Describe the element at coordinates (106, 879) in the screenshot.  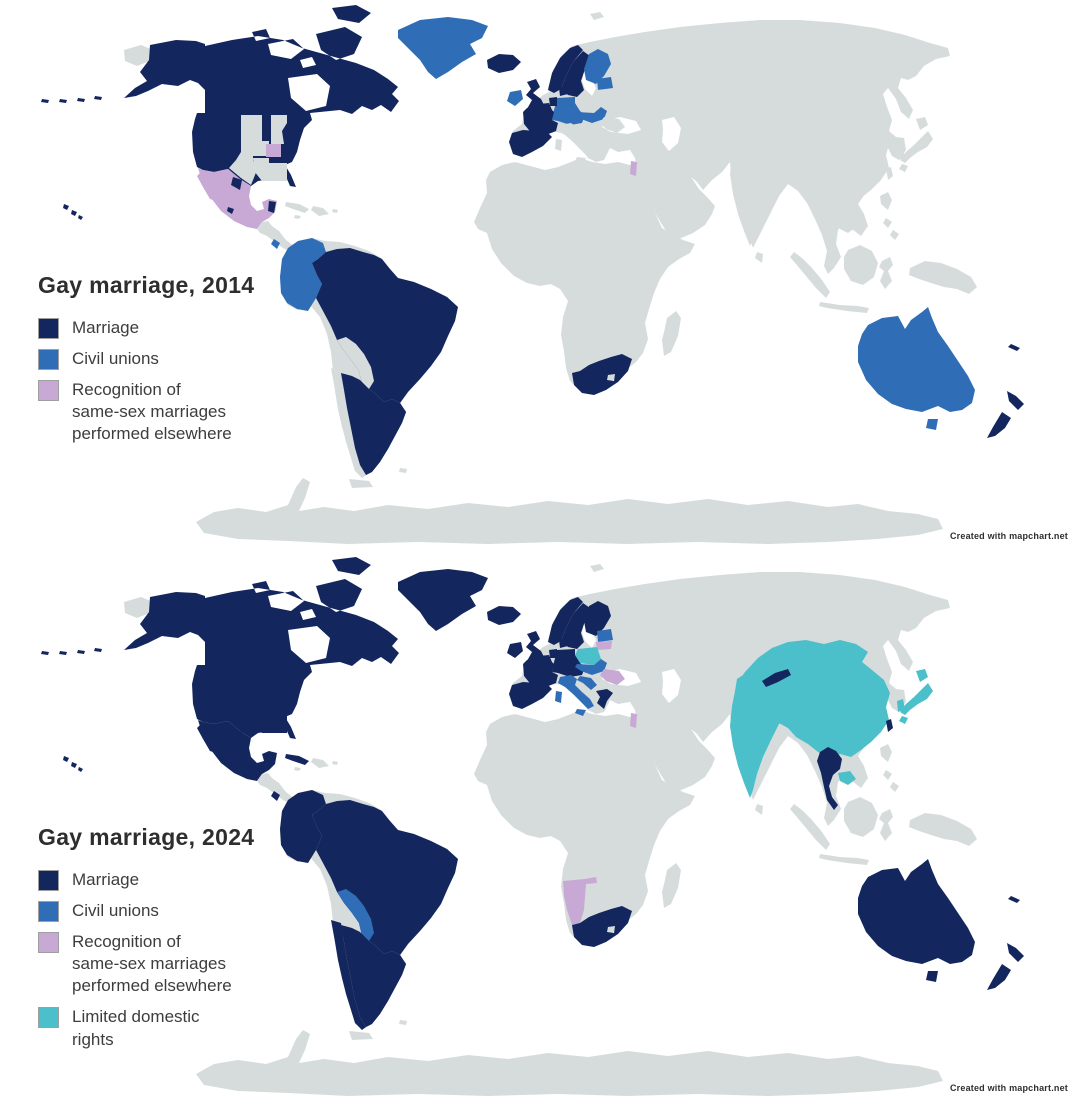
I see `legend-label: Marriage` at that location.